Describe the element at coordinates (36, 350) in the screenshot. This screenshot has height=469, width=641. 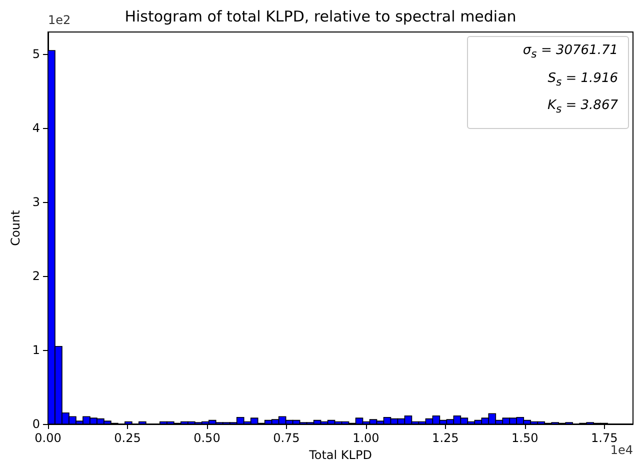
I see `y-tick-label: 1` at that location.